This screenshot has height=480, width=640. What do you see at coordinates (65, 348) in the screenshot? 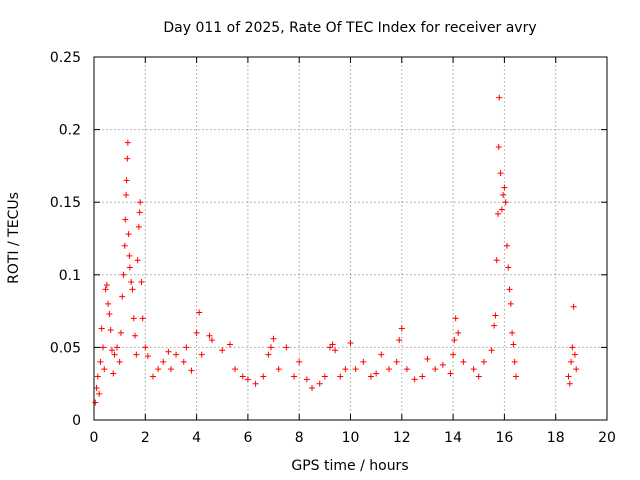
I see `y-tick-label: 0.05` at bounding box center [65, 348].